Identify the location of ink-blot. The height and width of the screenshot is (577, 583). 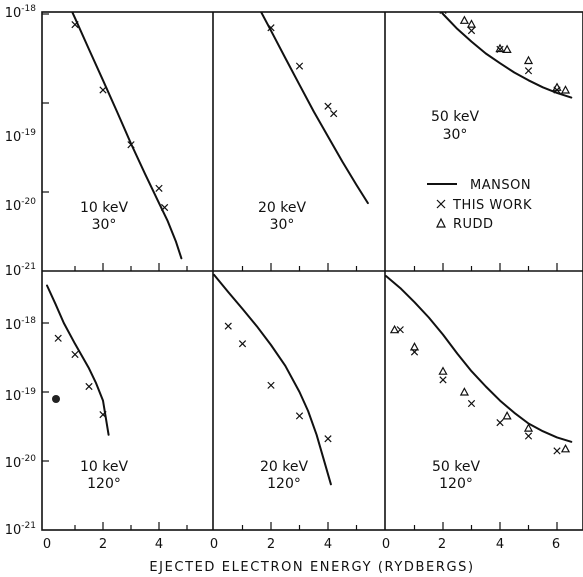
(56, 399).